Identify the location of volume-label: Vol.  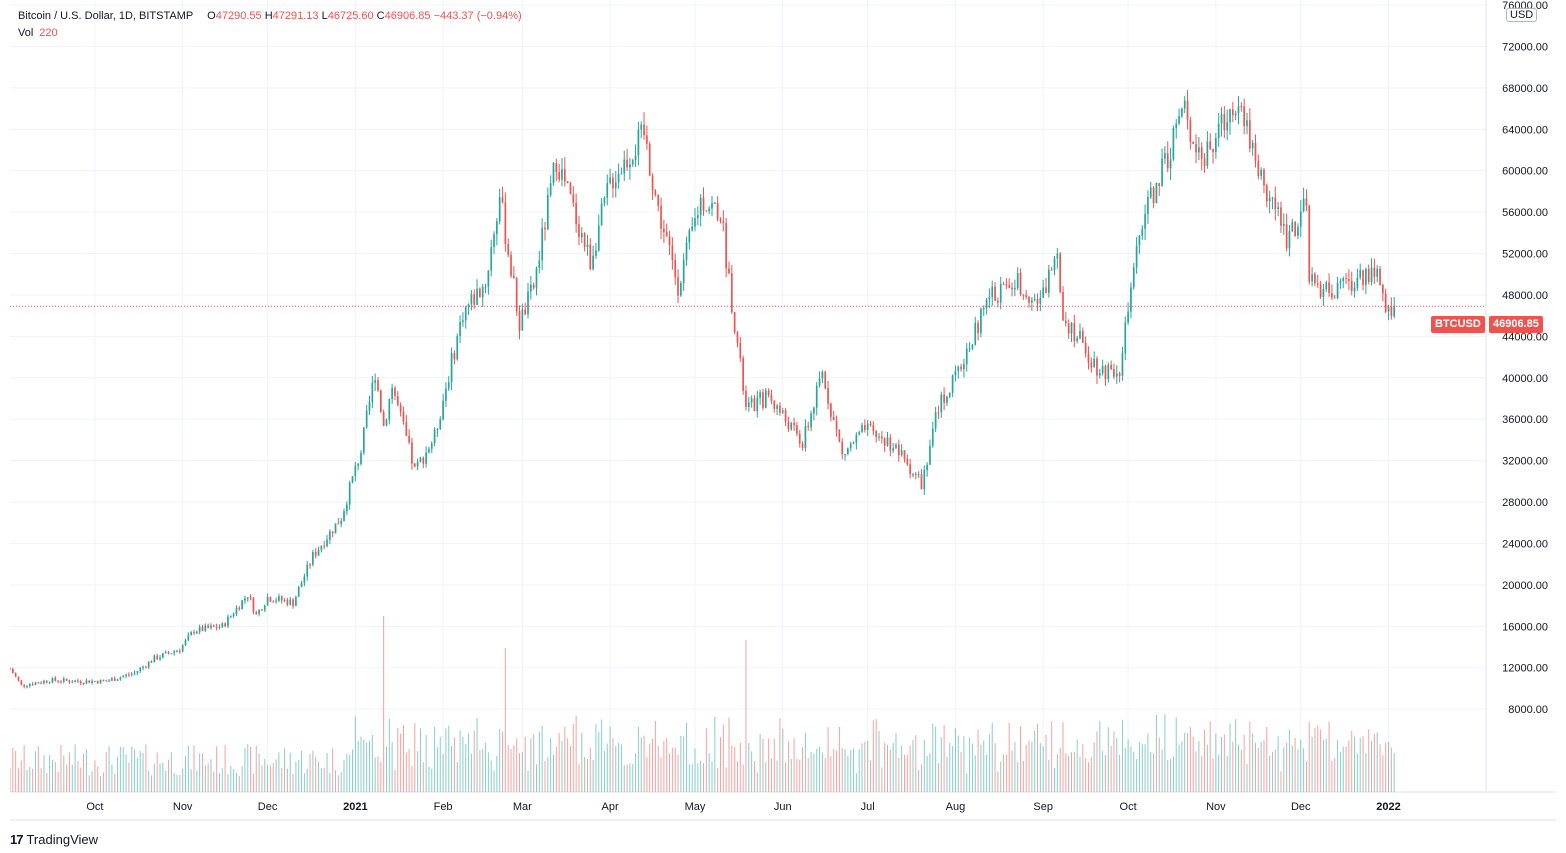
(26, 33).